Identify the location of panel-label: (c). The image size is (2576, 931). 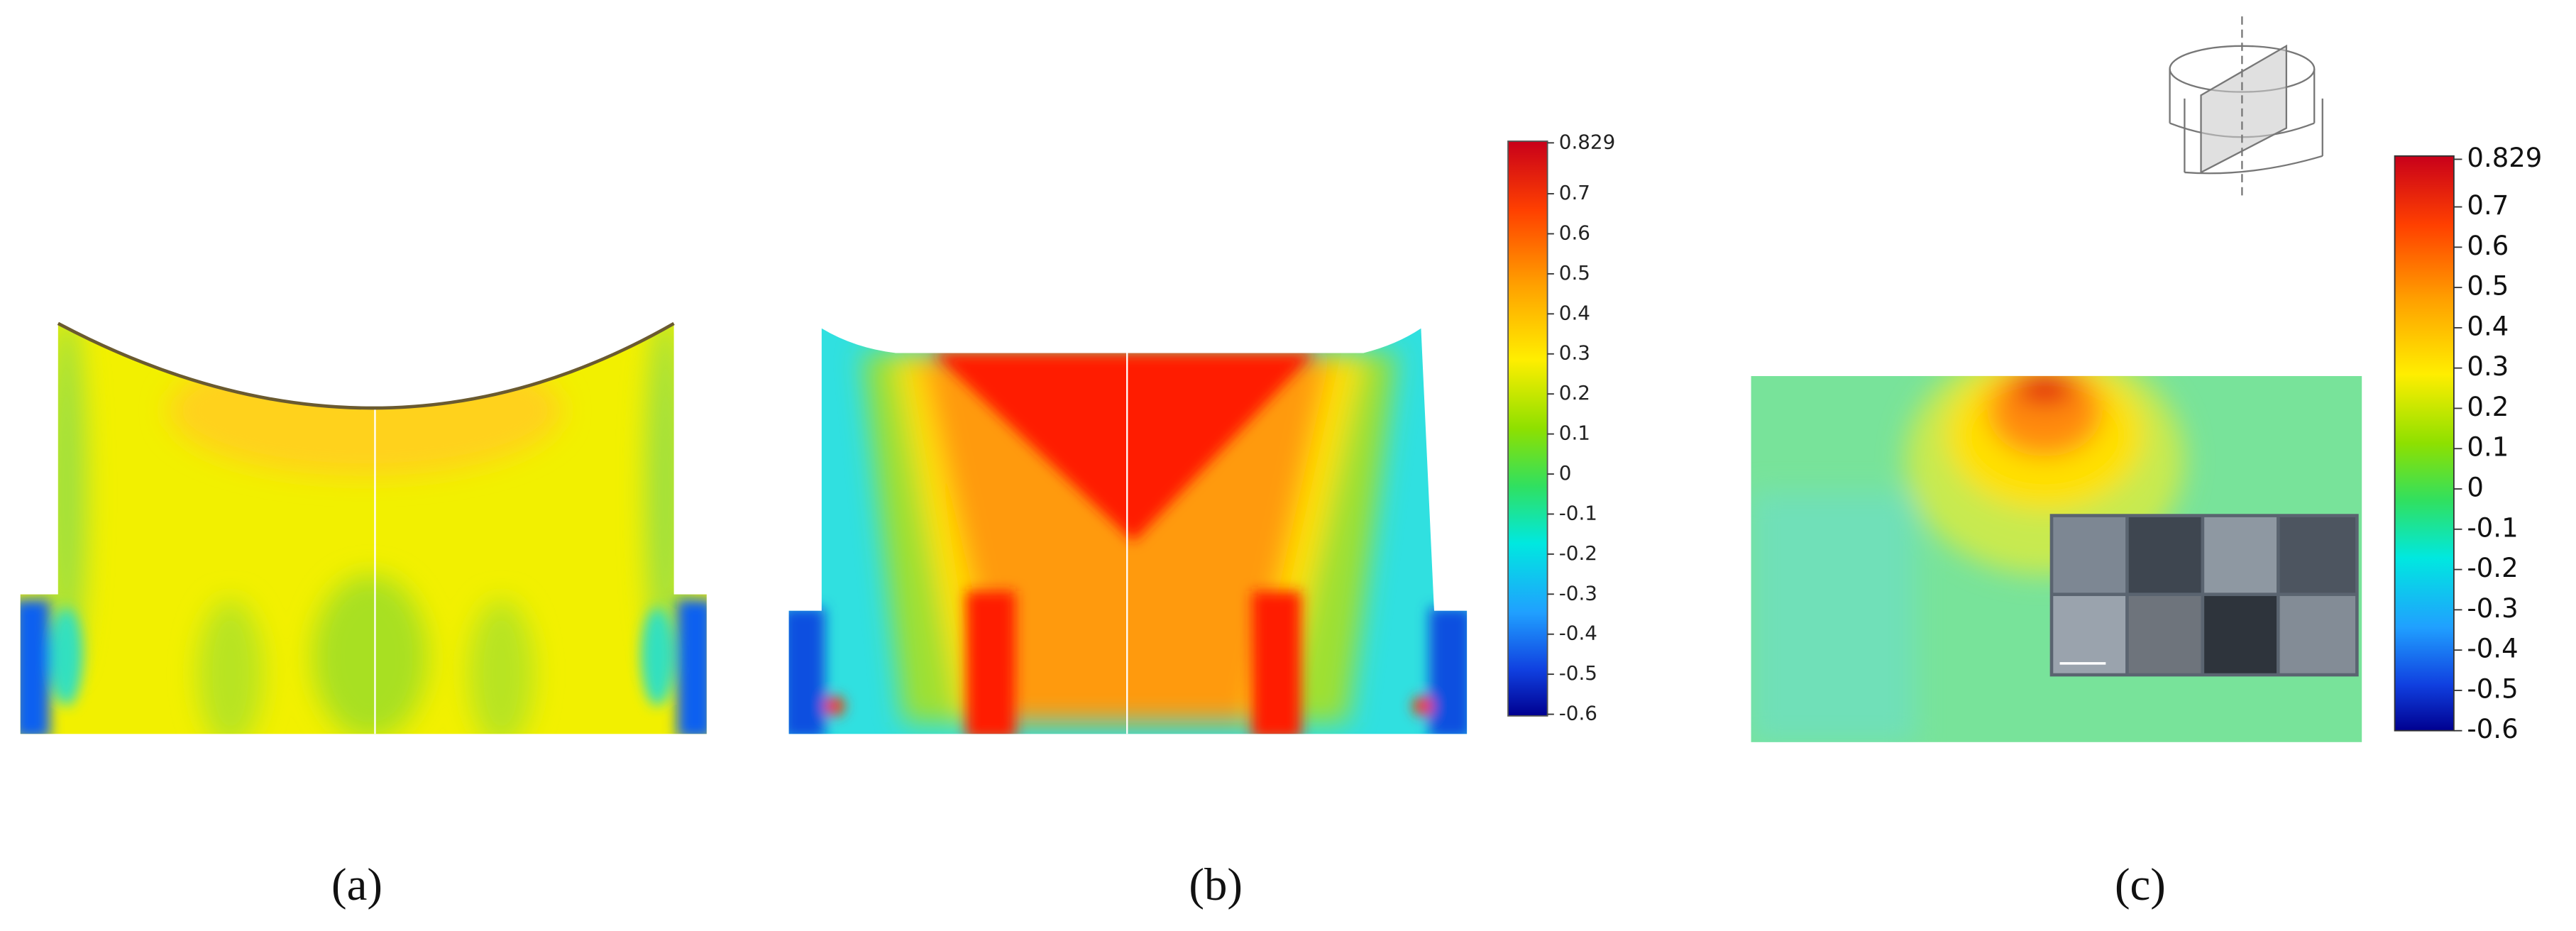
(2140, 884).